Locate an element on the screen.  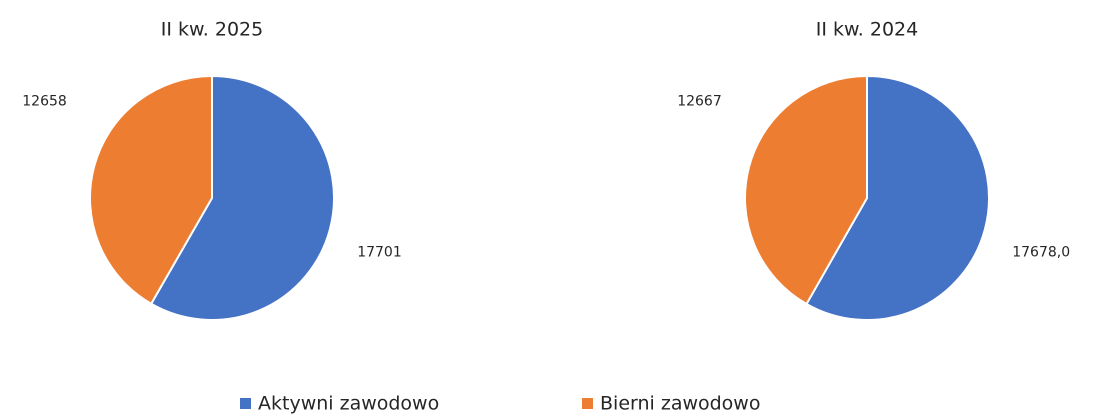
data-label: 17701 is located at coordinates (379, 253).